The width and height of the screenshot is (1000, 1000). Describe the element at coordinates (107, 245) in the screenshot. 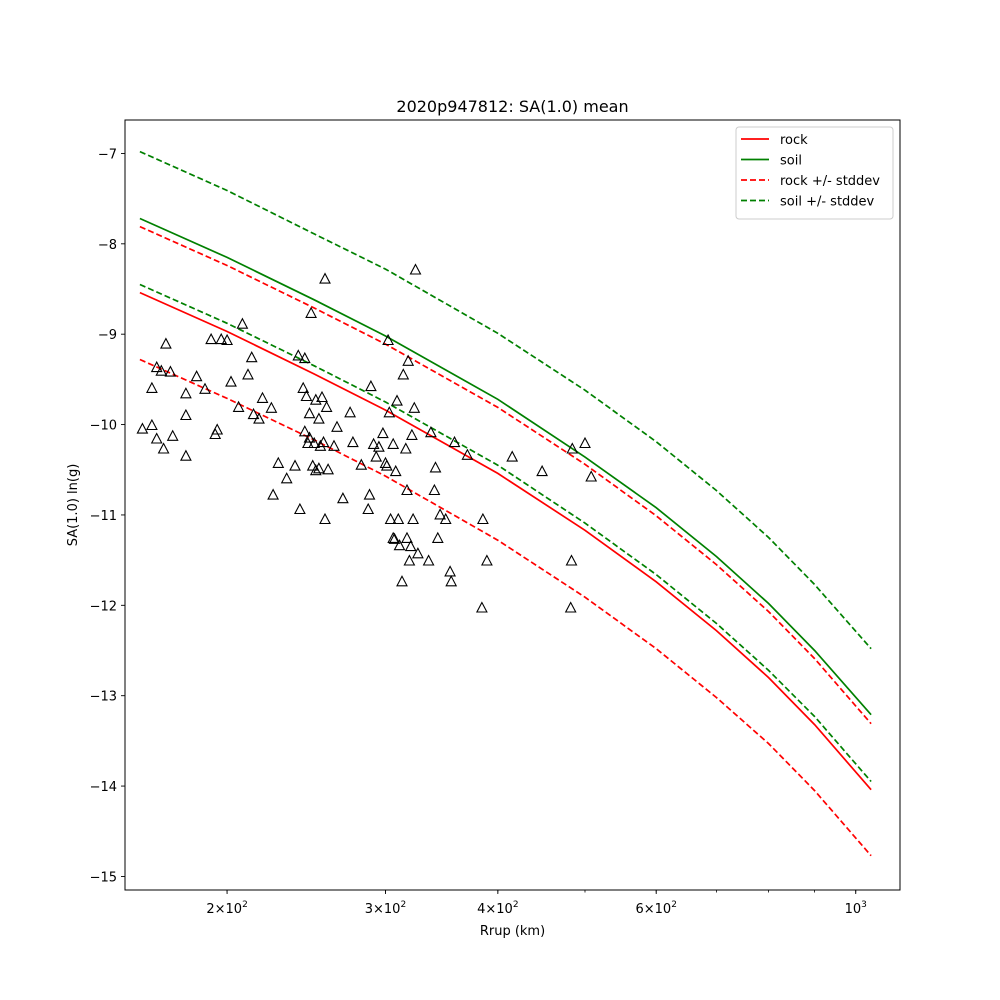

I see `y-tick-label: −8` at that location.